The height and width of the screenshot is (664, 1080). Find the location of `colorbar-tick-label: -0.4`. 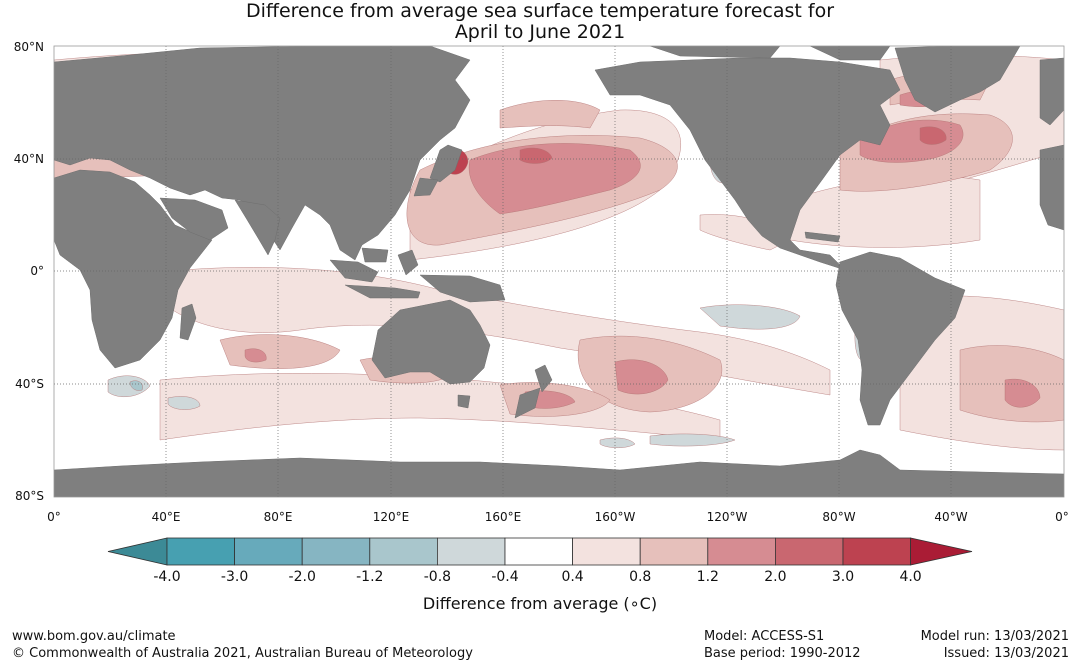

colorbar-tick-label: -0.4 is located at coordinates (504, 577).